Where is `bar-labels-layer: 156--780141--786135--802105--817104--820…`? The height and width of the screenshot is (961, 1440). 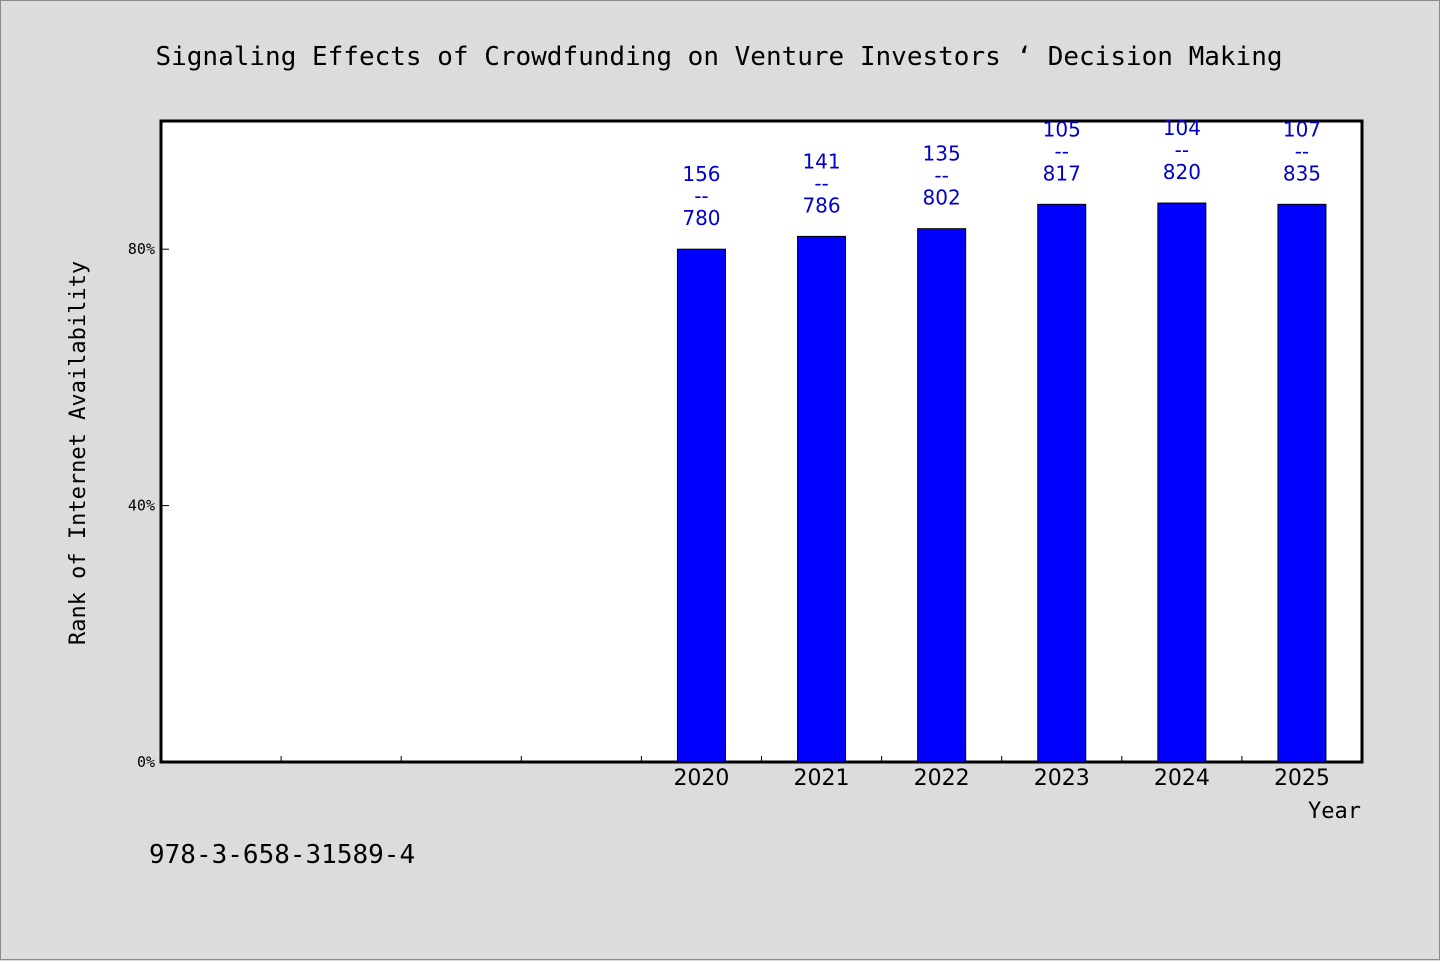
bar-labels-layer: 156--780141--786135--802105--817104--820… is located at coordinates (1001, 173).